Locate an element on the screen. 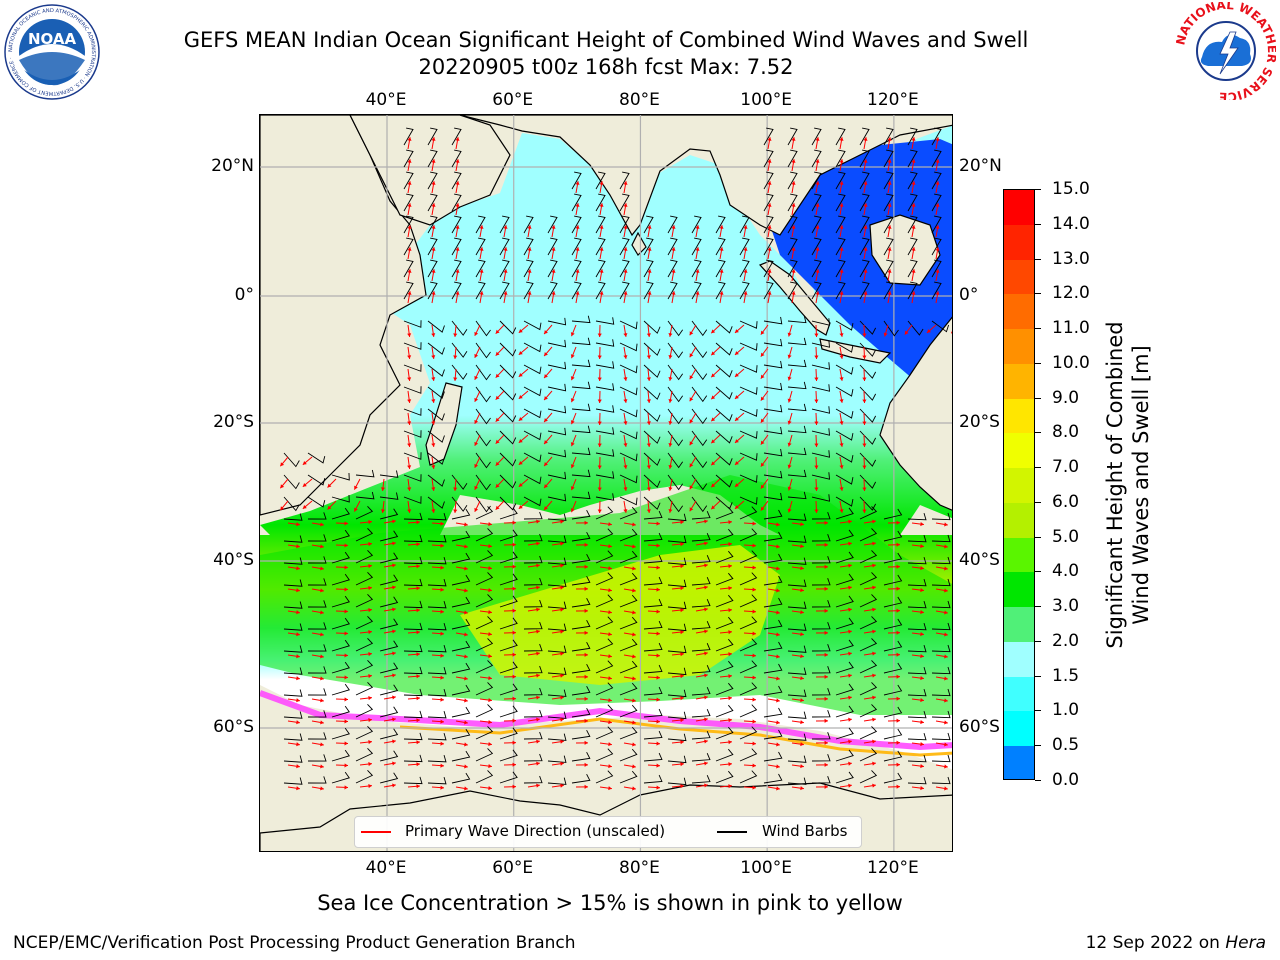 Image resolution: width=1280 pixels, height=960 pixels. lat-tick-left-0: 20°N is located at coordinates (232, 166).